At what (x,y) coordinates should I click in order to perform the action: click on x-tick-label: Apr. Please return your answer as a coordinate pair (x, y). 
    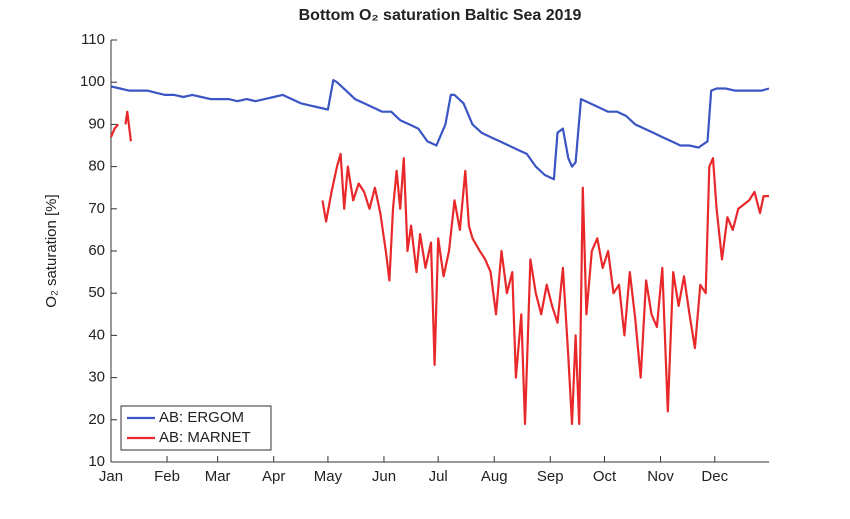
    Looking at the image, I should click on (273, 476).